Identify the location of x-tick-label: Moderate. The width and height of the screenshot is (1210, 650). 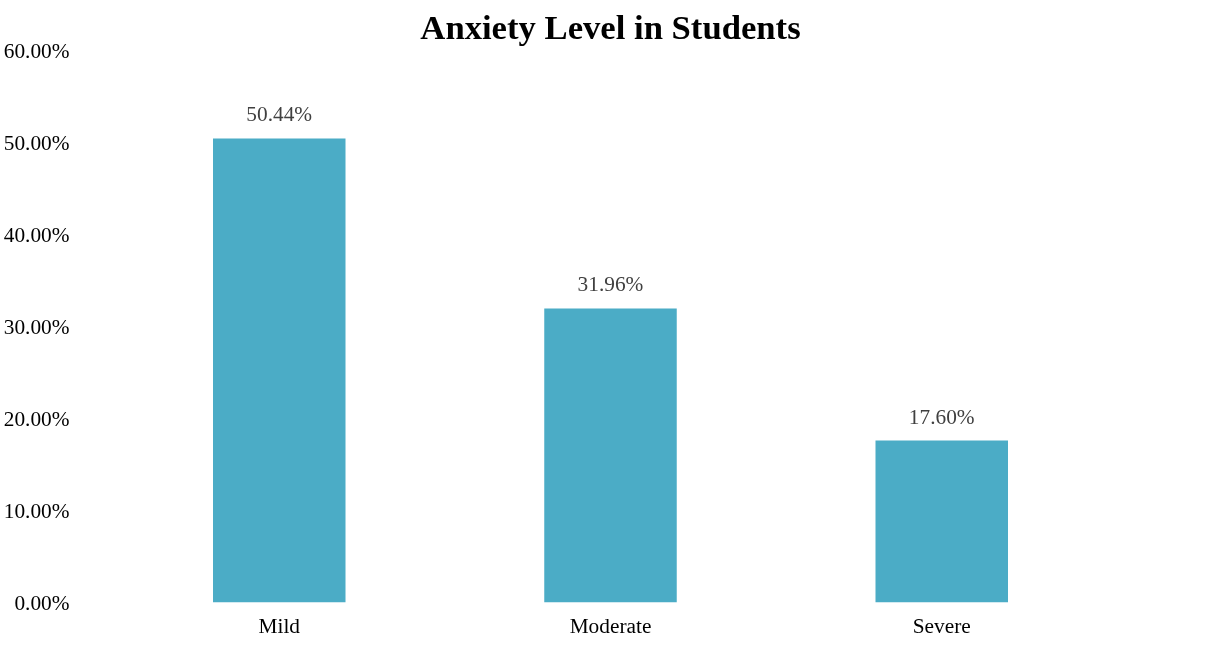
(610, 625).